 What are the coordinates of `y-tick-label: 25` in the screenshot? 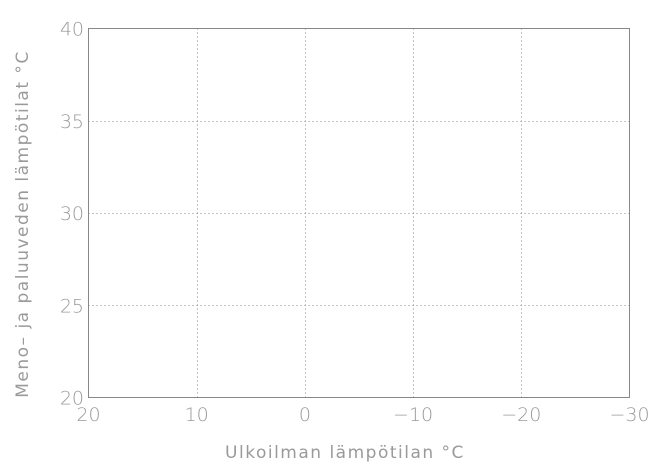 It's located at (72, 306).